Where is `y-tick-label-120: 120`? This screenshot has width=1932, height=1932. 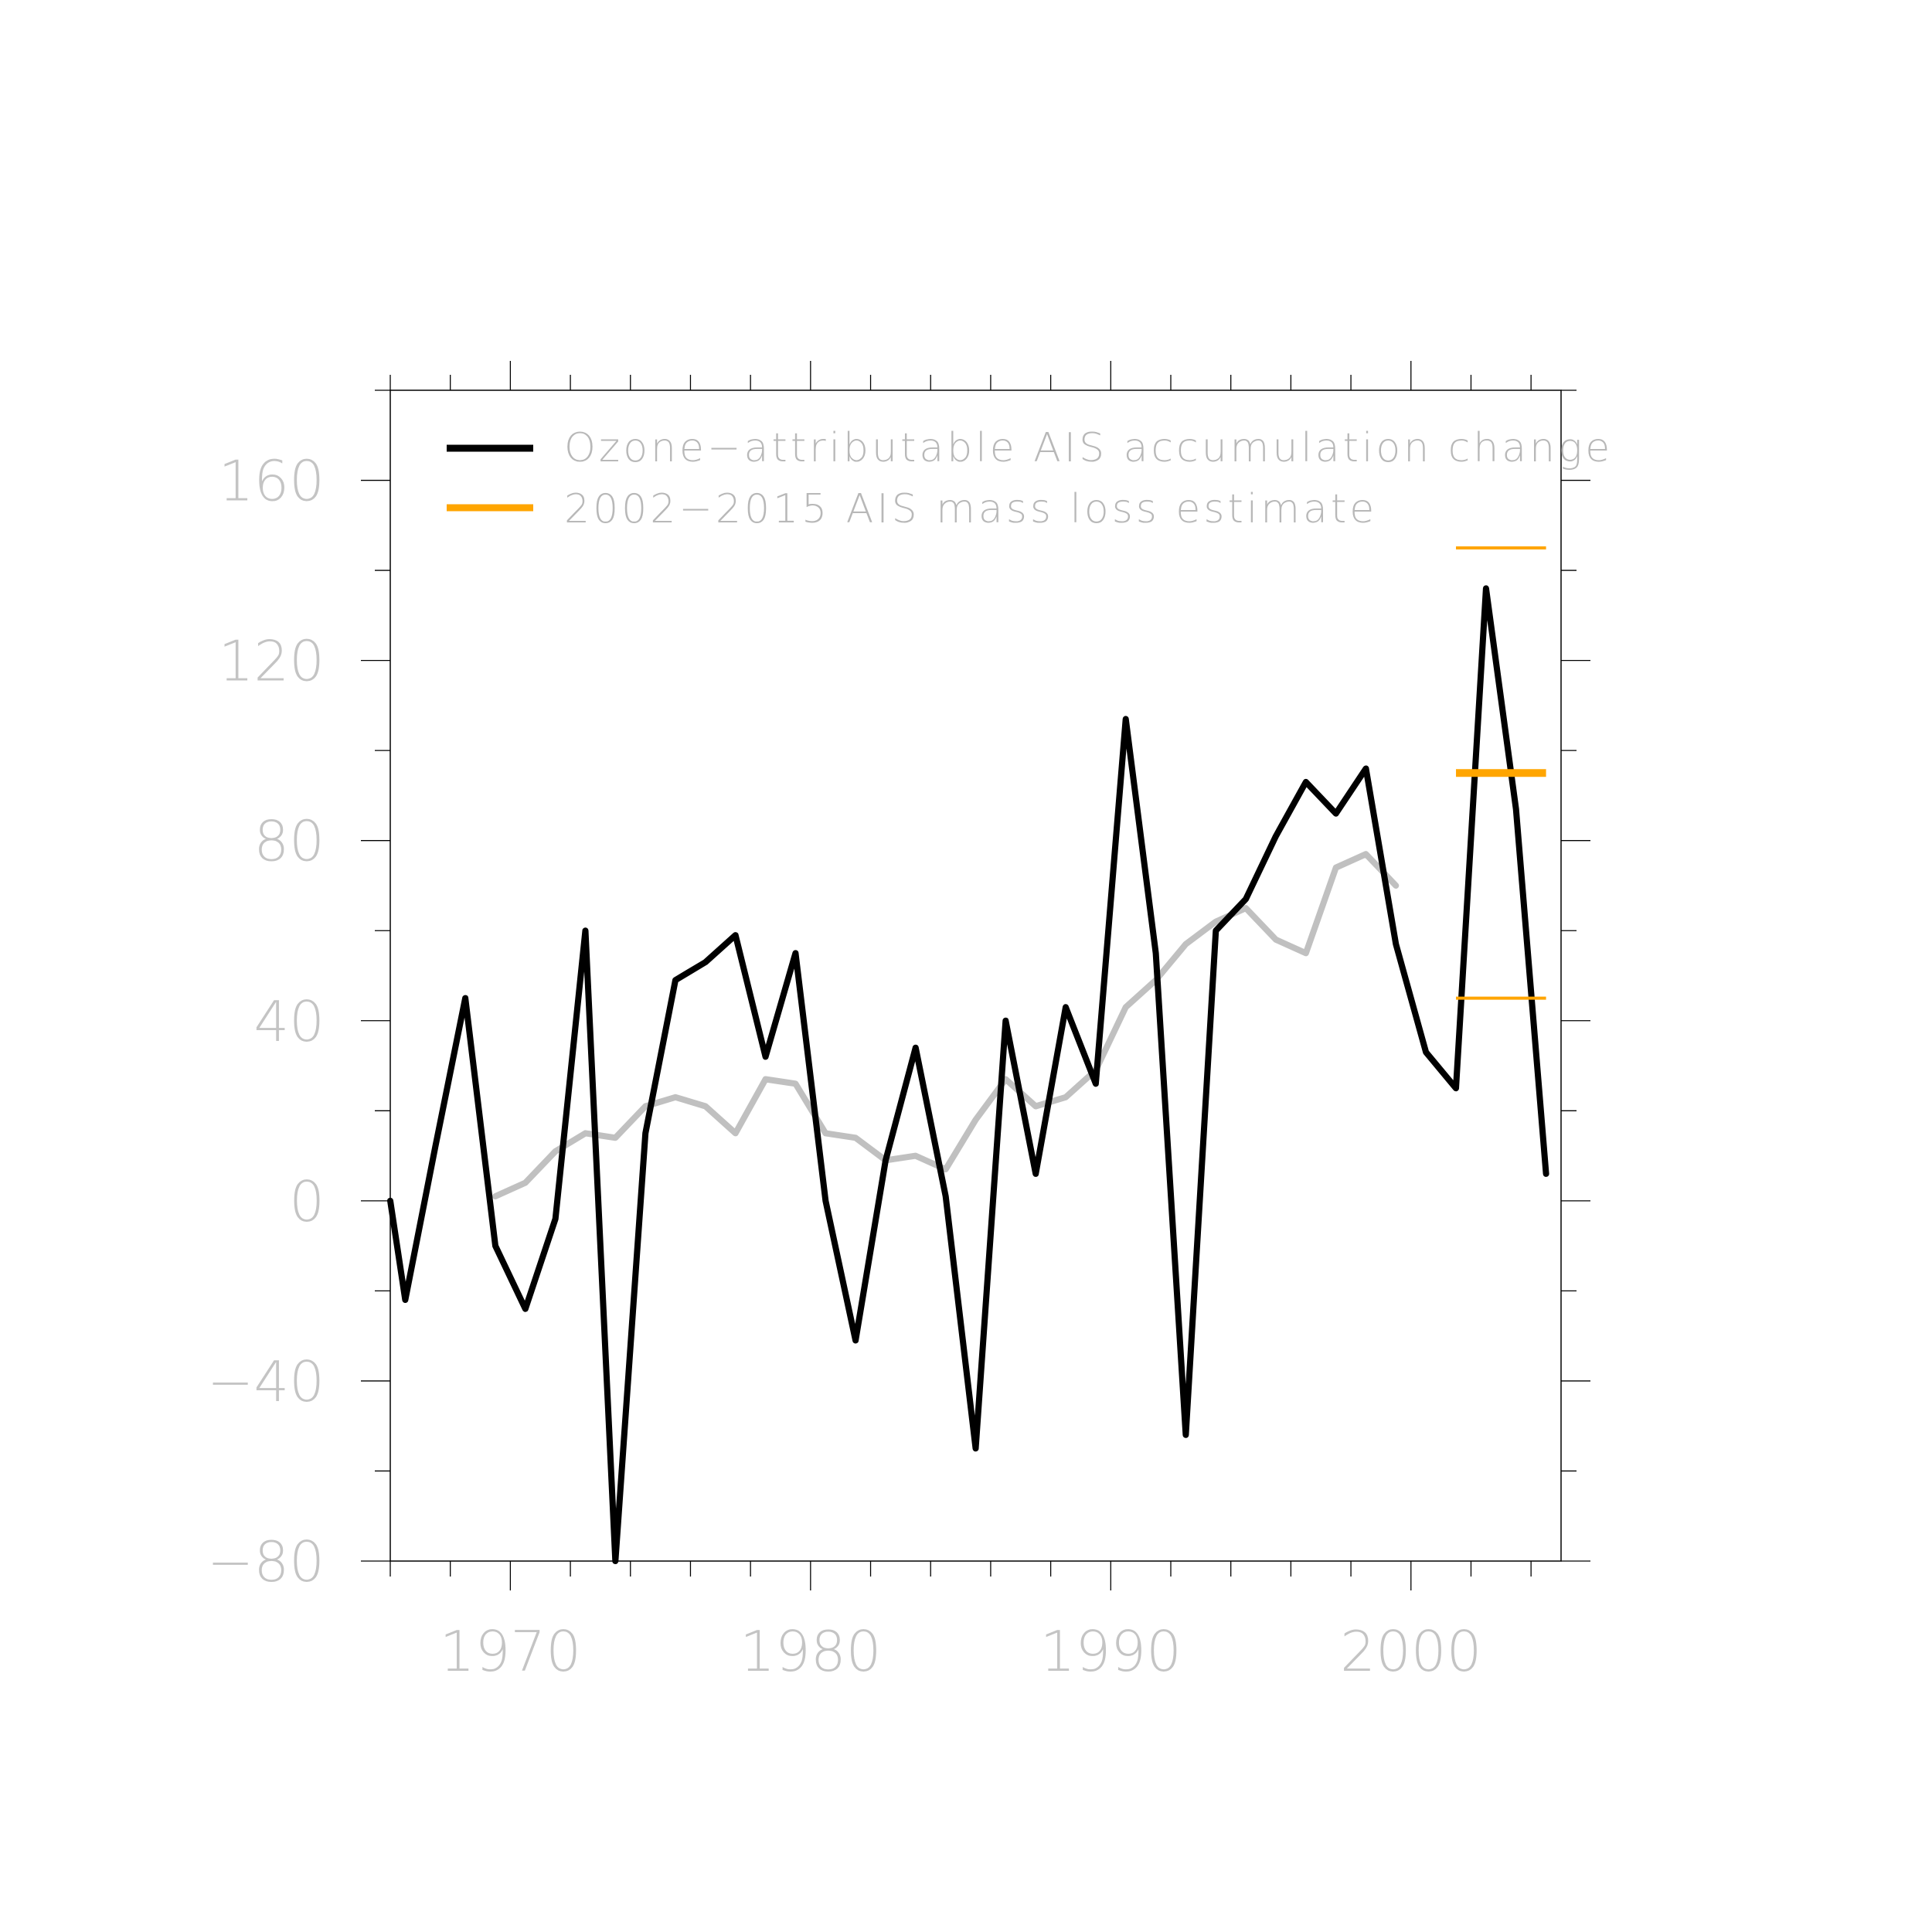
y-tick-label-120: 120 is located at coordinates (272, 662).